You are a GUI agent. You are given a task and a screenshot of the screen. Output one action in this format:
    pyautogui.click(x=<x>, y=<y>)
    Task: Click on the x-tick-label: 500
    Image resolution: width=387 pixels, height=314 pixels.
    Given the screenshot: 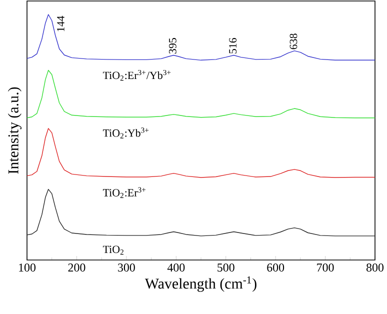 What is the action you would take?
    pyautogui.click(x=226, y=268)
    